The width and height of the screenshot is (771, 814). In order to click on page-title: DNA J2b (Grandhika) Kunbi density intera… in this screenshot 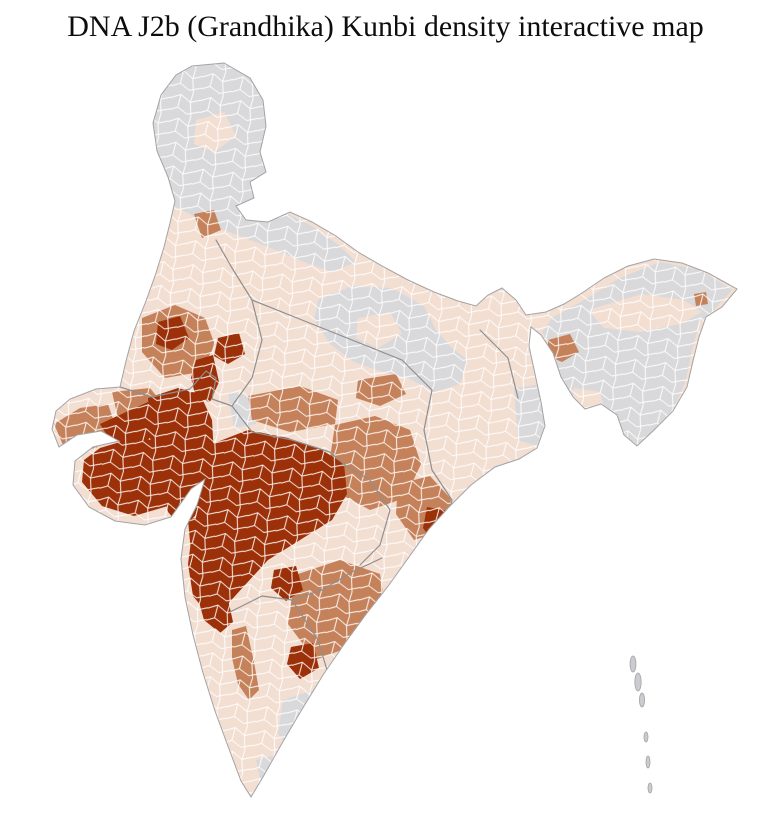, I will do `click(385, 26)`.